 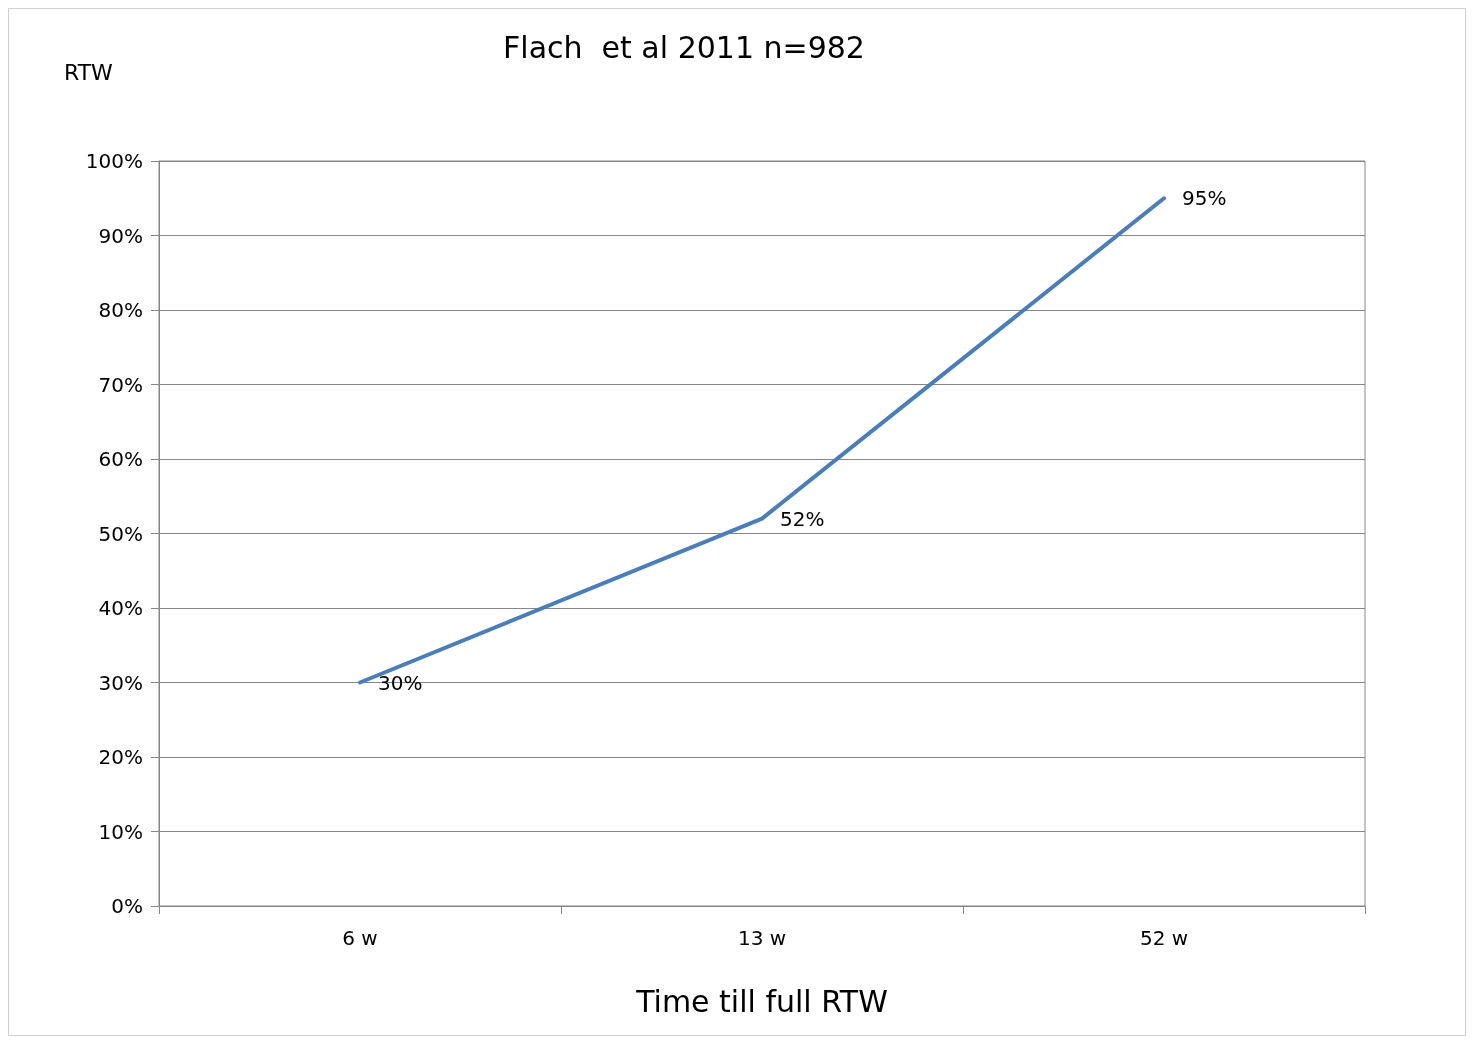 I want to click on x-axis-title: Time till full RTW, so click(x=761, y=1001).